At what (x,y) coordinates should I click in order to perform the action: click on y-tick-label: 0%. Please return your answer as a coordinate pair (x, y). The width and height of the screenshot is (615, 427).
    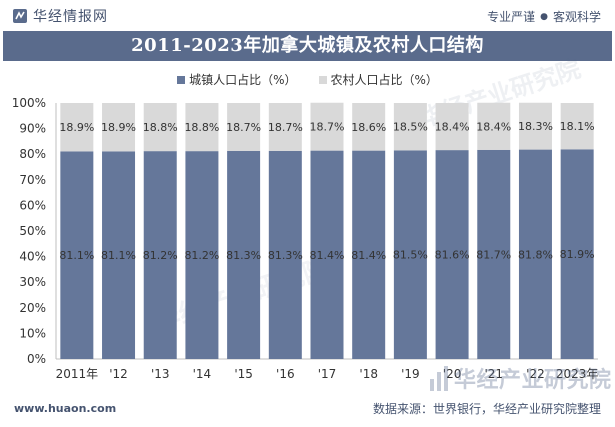
    Looking at the image, I should click on (36, 359).